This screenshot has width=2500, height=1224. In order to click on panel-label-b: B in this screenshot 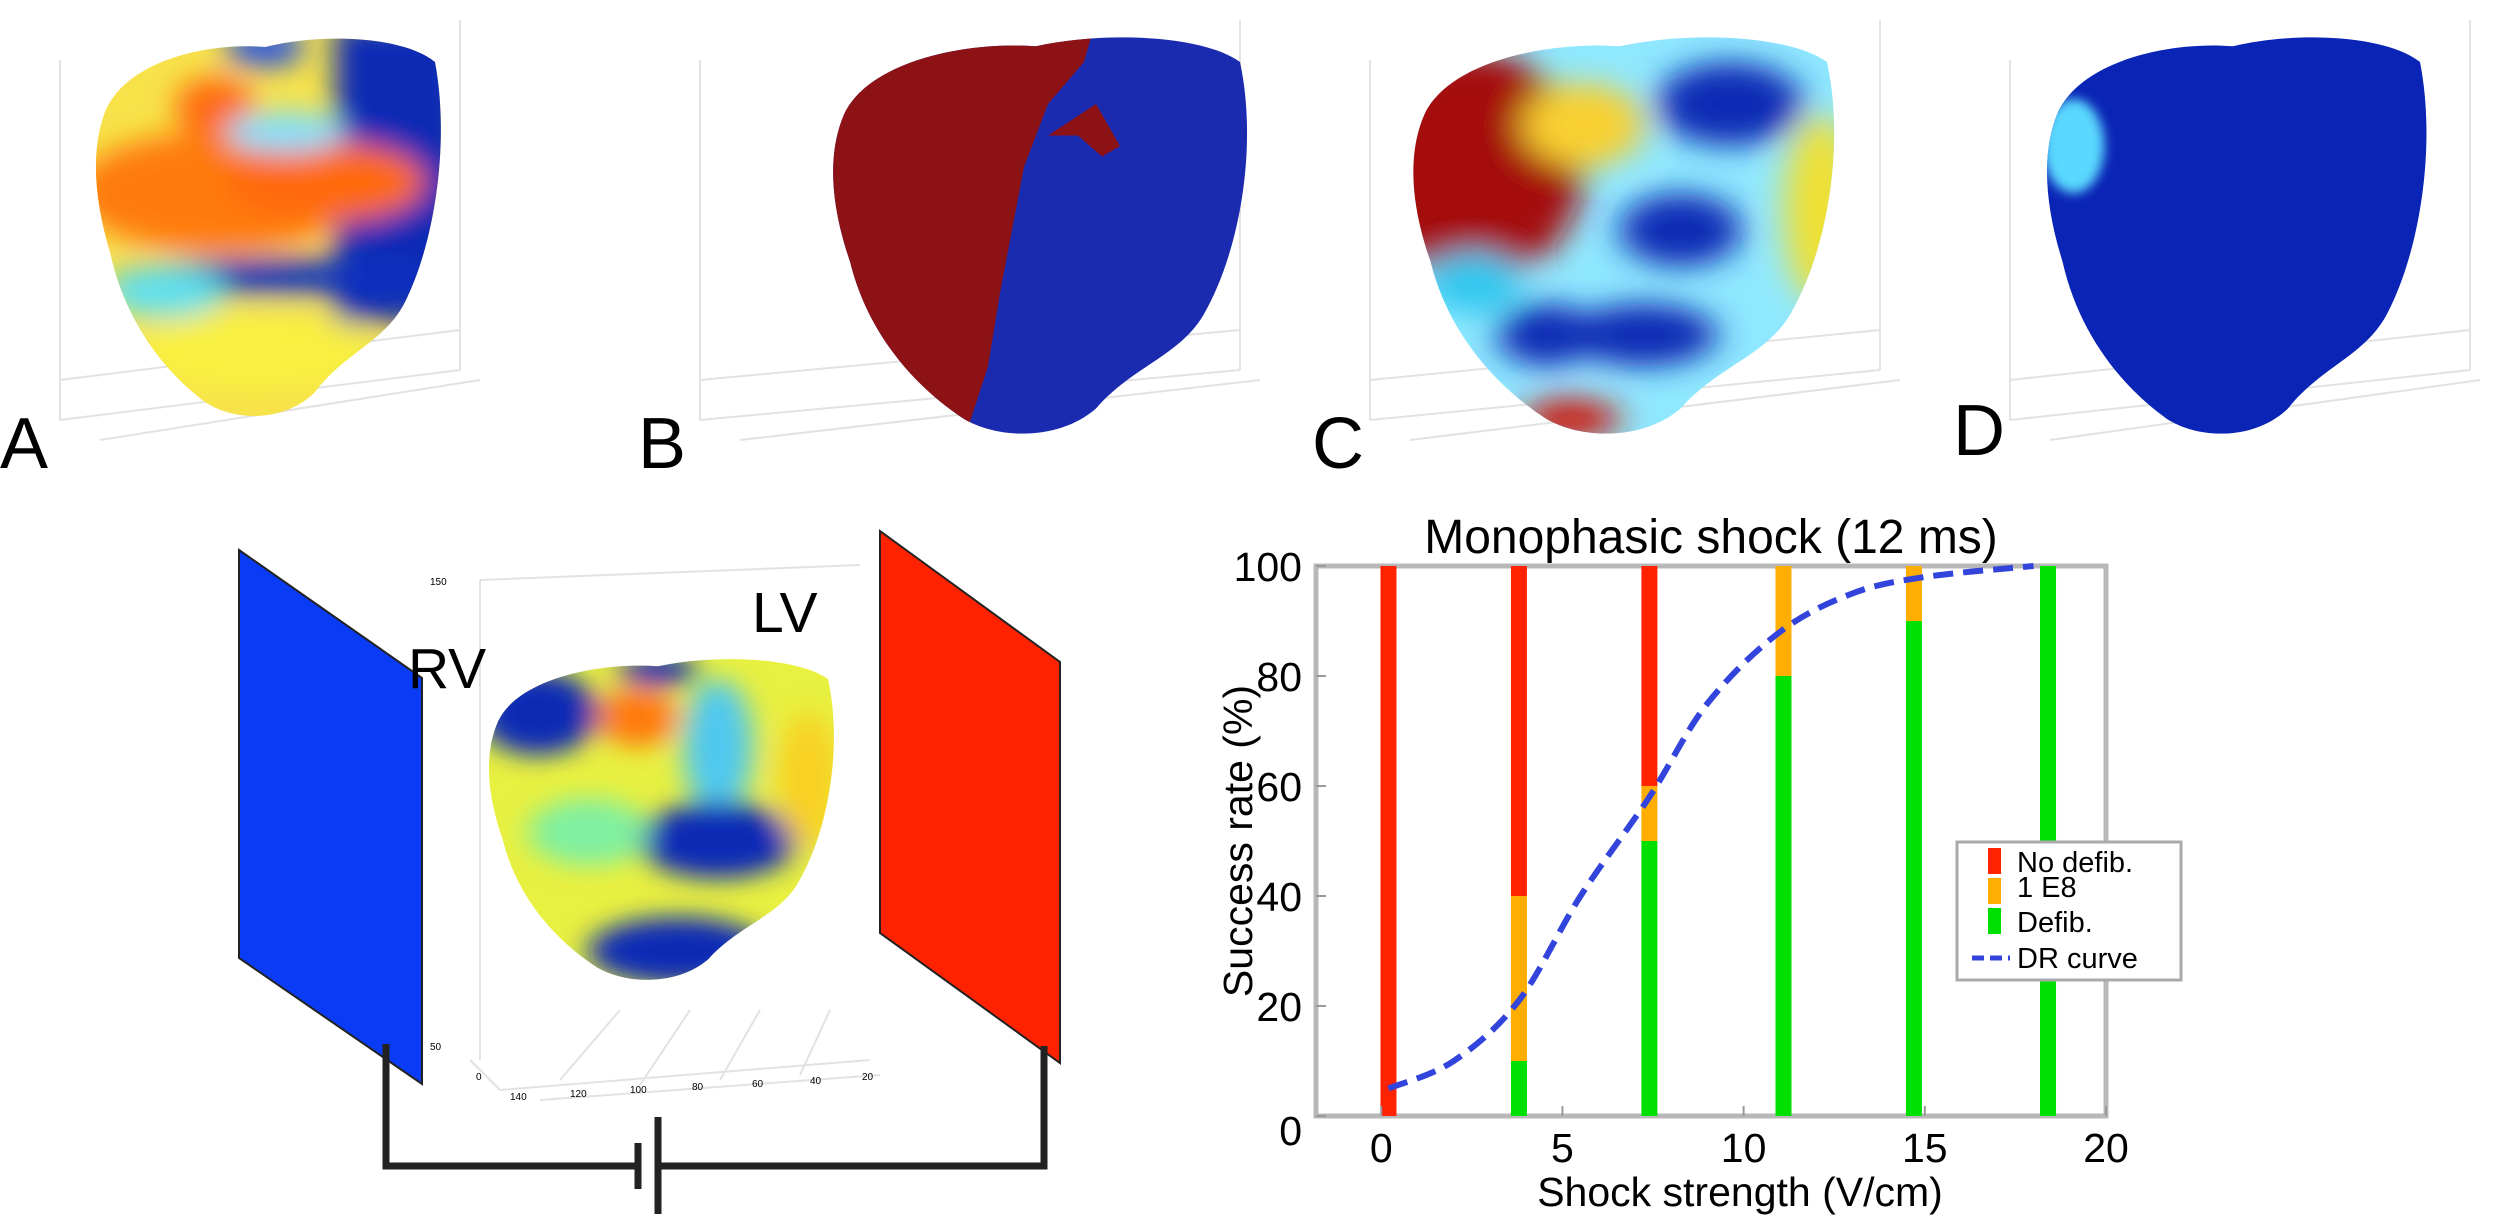, I will do `click(662, 444)`.